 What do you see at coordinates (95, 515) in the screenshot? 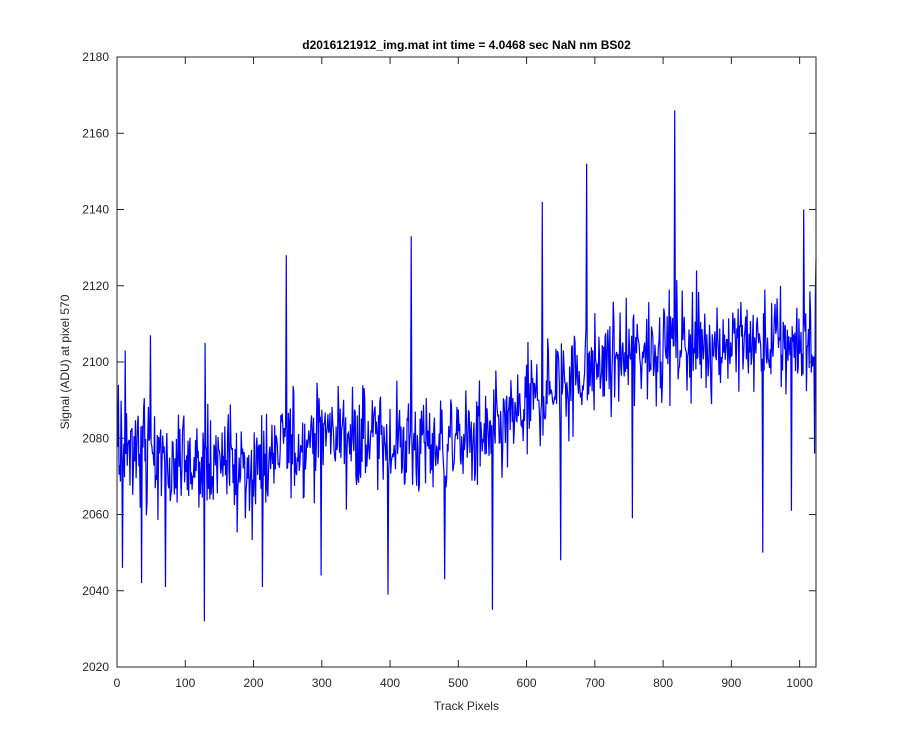
I see `y-tick-label: 2060` at bounding box center [95, 515].